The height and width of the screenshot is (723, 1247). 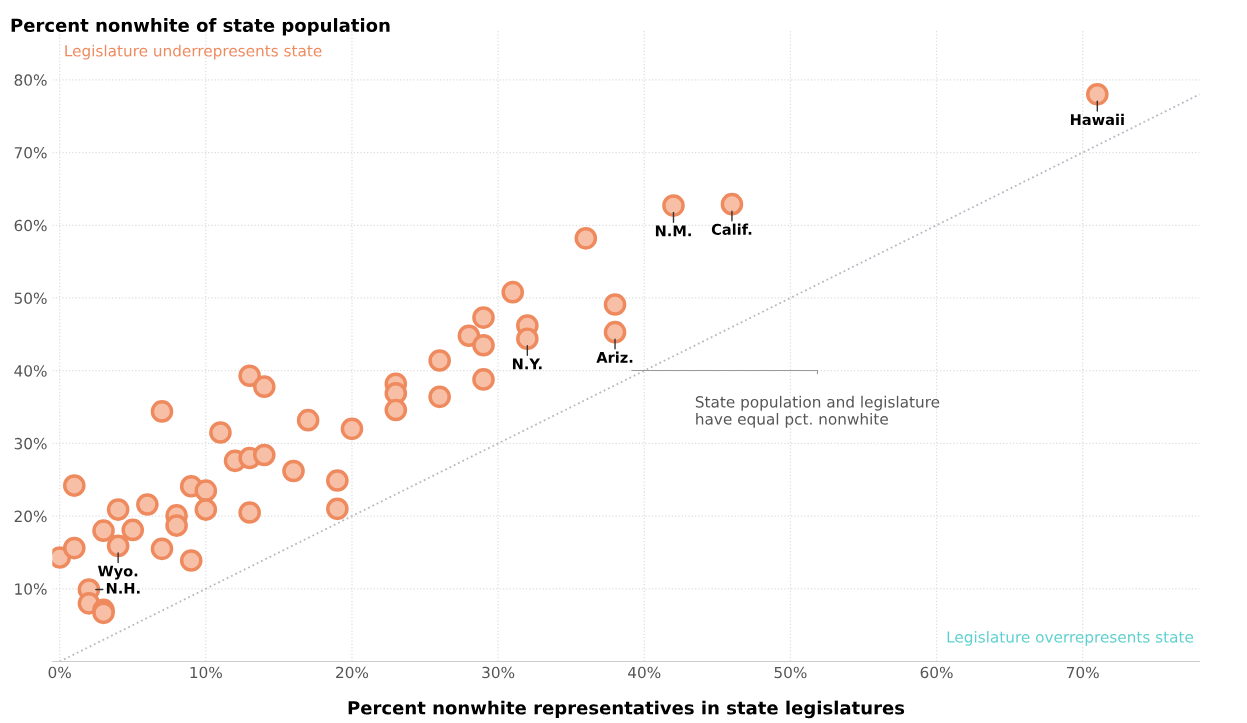 I want to click on y-tick-label: 30%, so click(x=30, y=443).